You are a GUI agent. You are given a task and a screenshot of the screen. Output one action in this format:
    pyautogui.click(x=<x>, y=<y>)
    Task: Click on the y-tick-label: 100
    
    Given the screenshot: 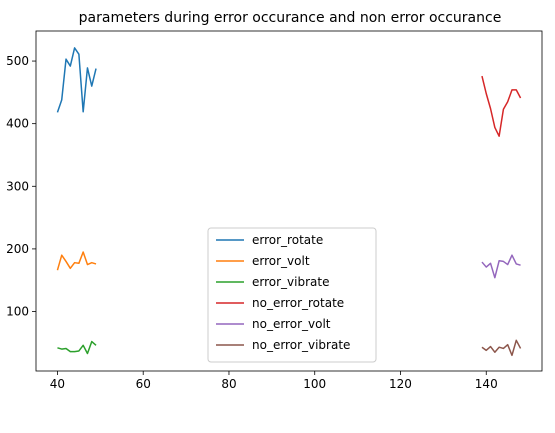 What is the action you would take?
    pyautogui.click(x=17, y=312)
    